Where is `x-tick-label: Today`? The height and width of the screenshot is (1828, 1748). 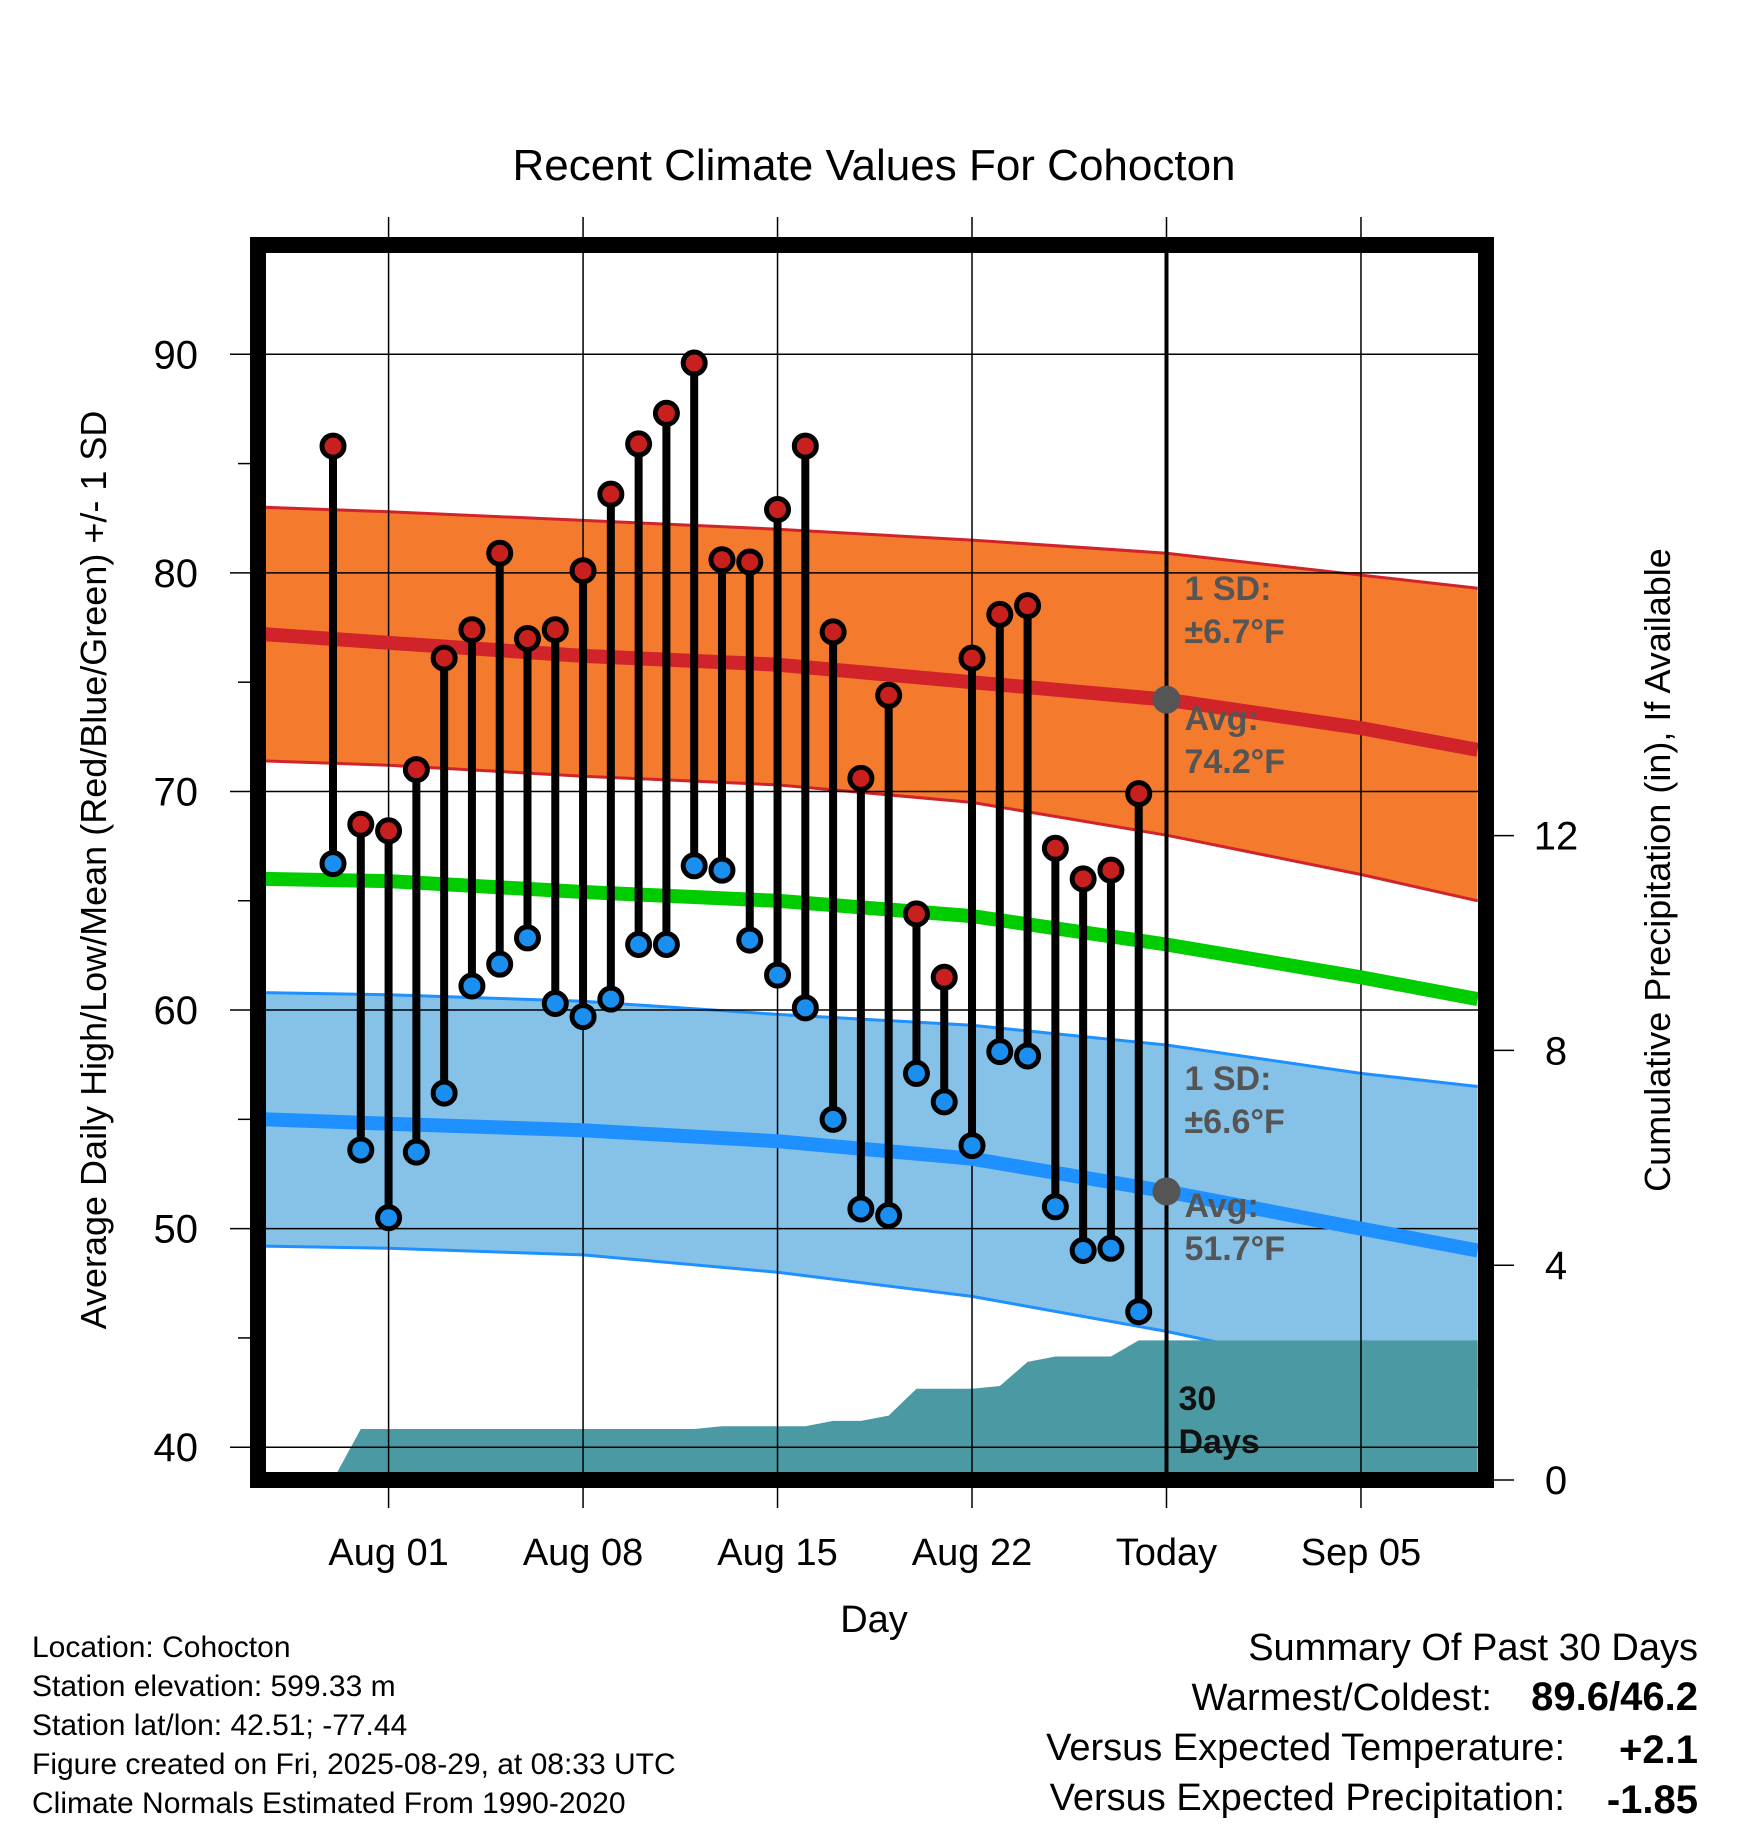
x-tick-label: Today is located at coordinates (1166, 1553).